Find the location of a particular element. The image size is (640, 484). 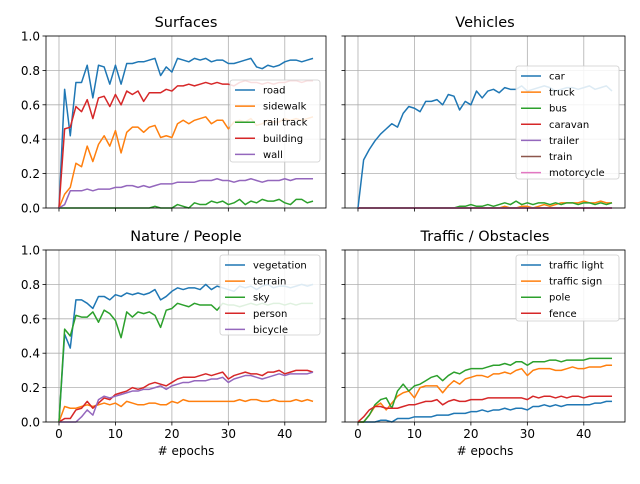

legend-label-traffic-light: traffic light is located at coordinates (576, 266).